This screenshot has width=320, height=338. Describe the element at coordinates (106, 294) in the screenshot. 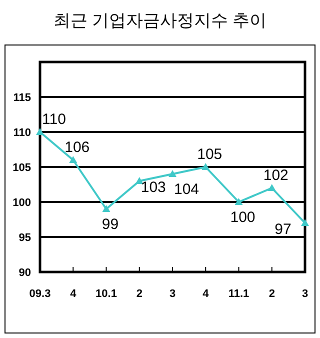

I see `x-tick-label: 10.1` at that location.